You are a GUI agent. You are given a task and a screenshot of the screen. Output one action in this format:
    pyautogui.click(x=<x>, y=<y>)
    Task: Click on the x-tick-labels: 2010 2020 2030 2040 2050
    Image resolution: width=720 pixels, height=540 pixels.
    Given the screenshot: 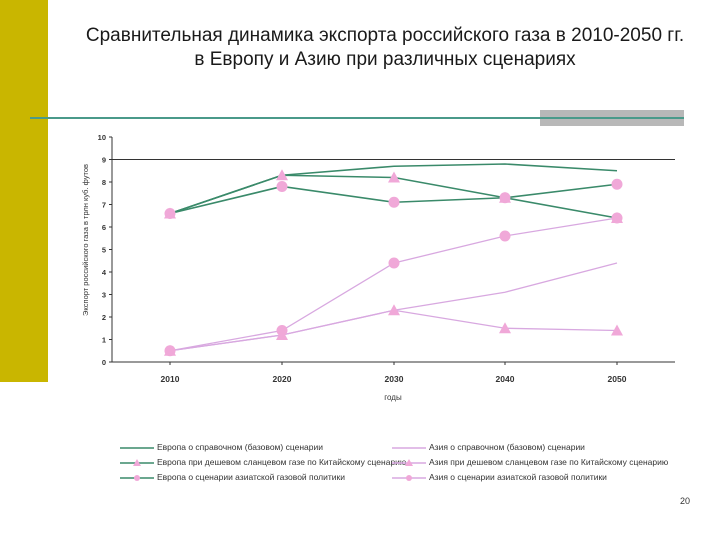 What is the action you would take?
    pyautogui.click(x=394, y=379)
    